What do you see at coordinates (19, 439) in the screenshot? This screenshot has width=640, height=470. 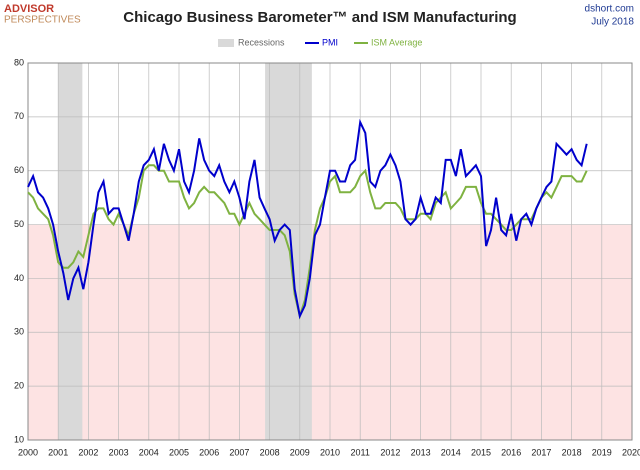 I see `y-tick-label: 10` at bounding box center [19, 439].